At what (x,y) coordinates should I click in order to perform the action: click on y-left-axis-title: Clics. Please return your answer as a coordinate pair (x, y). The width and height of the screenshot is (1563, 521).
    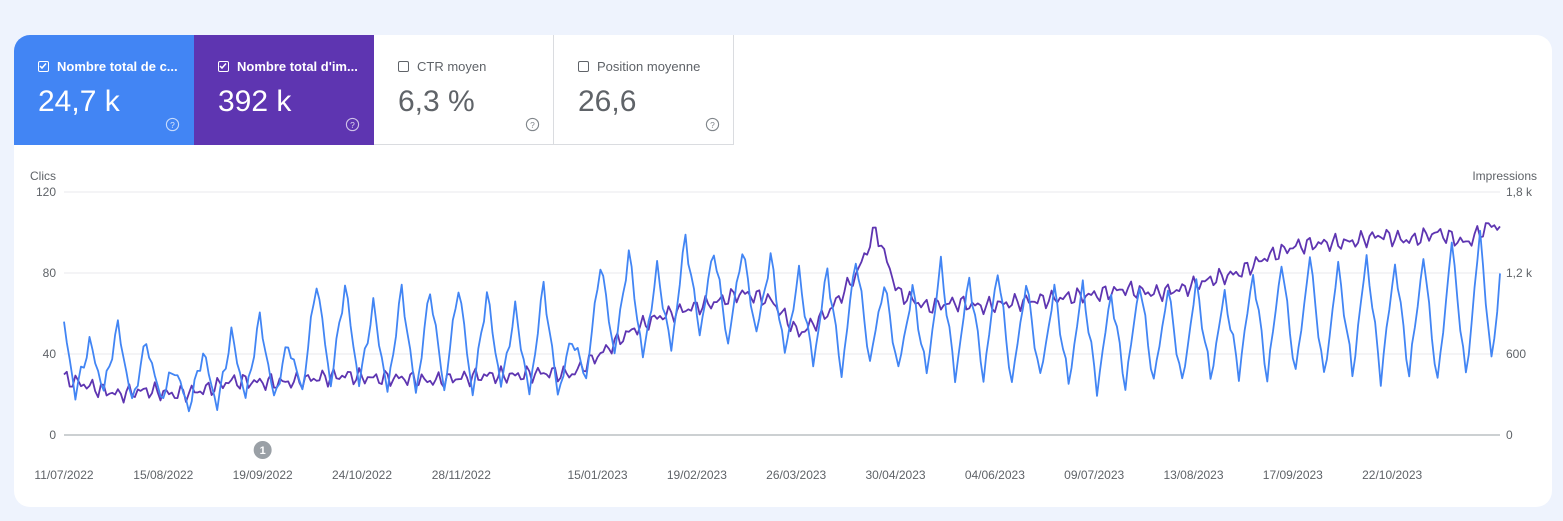
    Looking at the image, I should click on (43, 176).